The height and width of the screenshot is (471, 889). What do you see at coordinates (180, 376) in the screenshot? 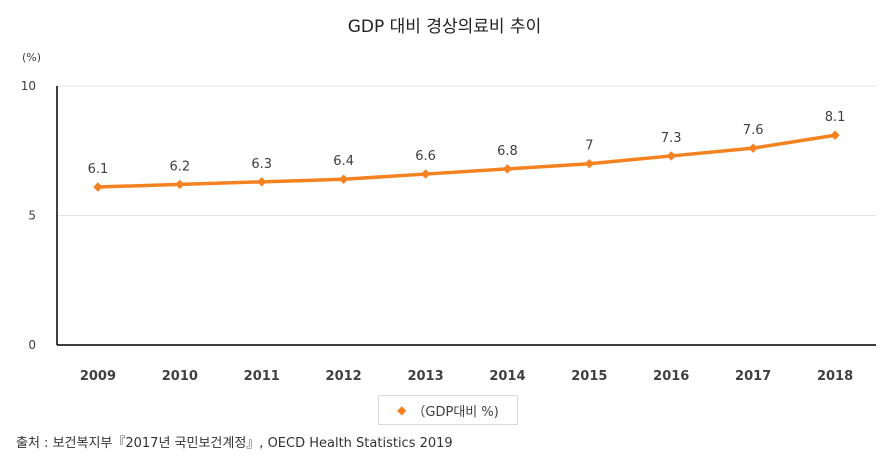
I see `x-tick-label: 2010` at bounding box center [180, 376].